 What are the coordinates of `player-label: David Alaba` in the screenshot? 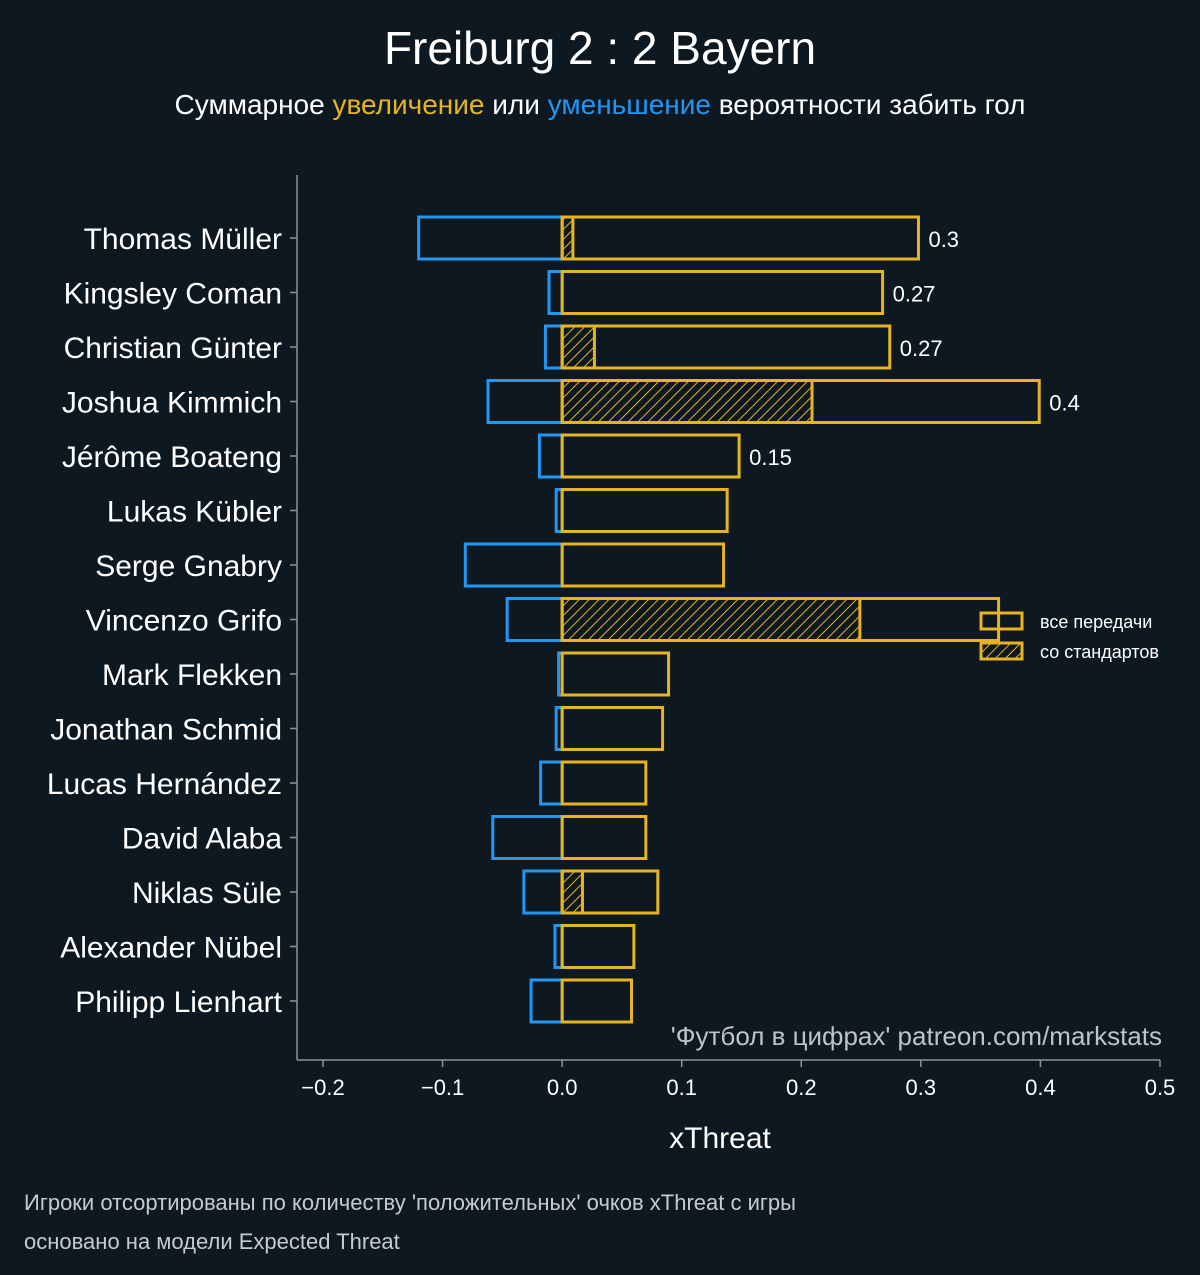 It's located at (202, 839).